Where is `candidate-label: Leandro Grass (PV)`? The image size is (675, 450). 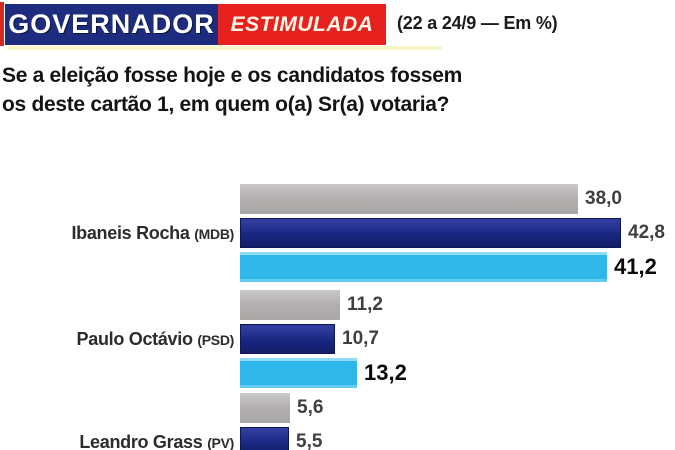
candidate-label: Leandro Grass (PV) is located at coordinates (117, 441).